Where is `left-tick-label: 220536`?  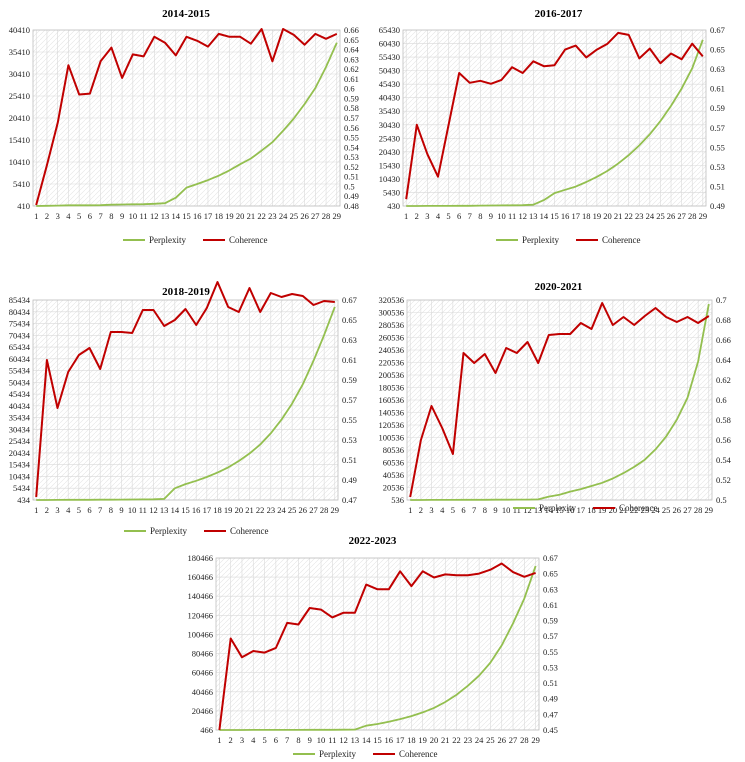 left-tick-label: 220536 is located at coordinates (392, 363).